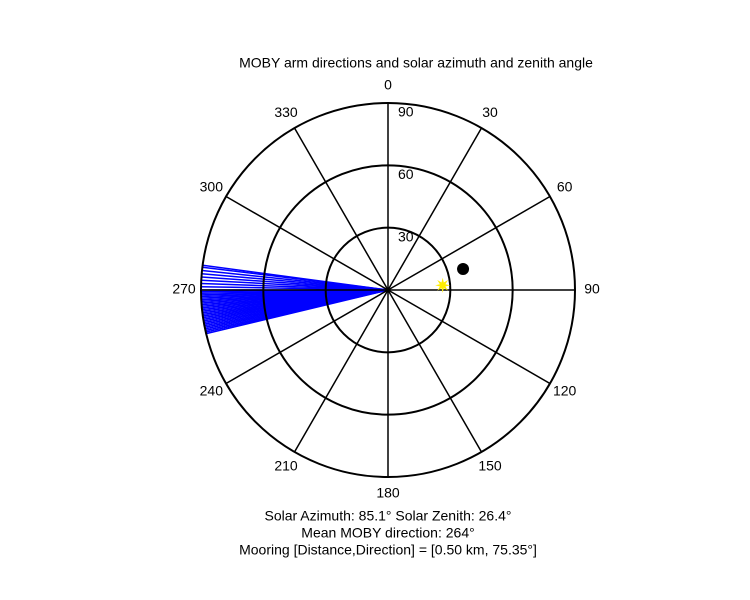 This screenshot has height=600, width=750. Describe the element at coordinates (565, 391) in the screenshot. I see `theta-tick-label: 120` at that location.